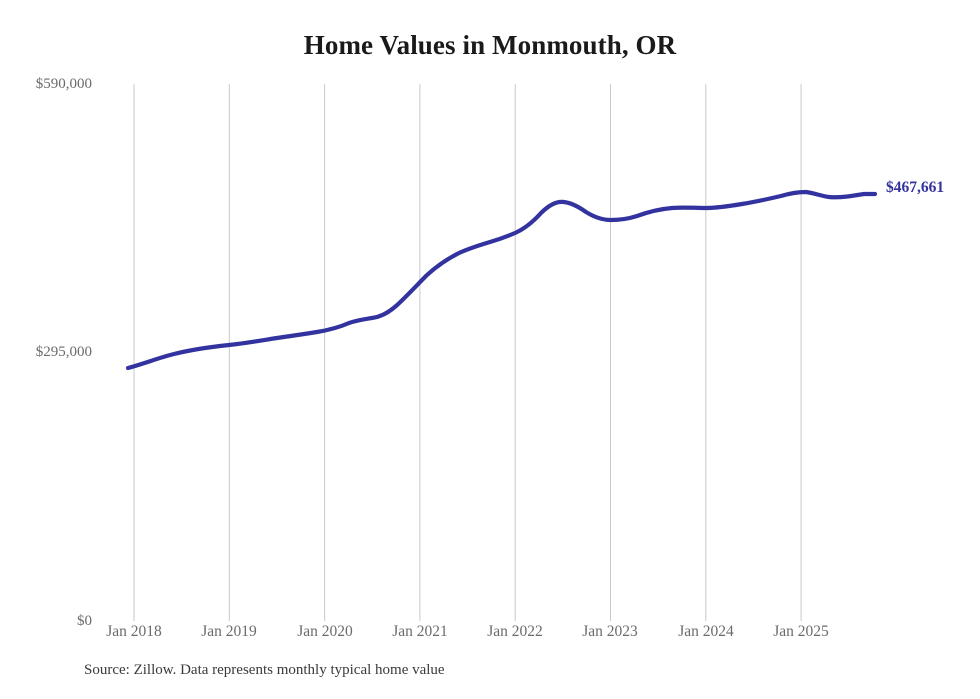  What do you see at coordinates (325, 631) in the screenshot?
I see `xtick-label-jan-2020: Jan 2020` at bounding box center [325, 631].